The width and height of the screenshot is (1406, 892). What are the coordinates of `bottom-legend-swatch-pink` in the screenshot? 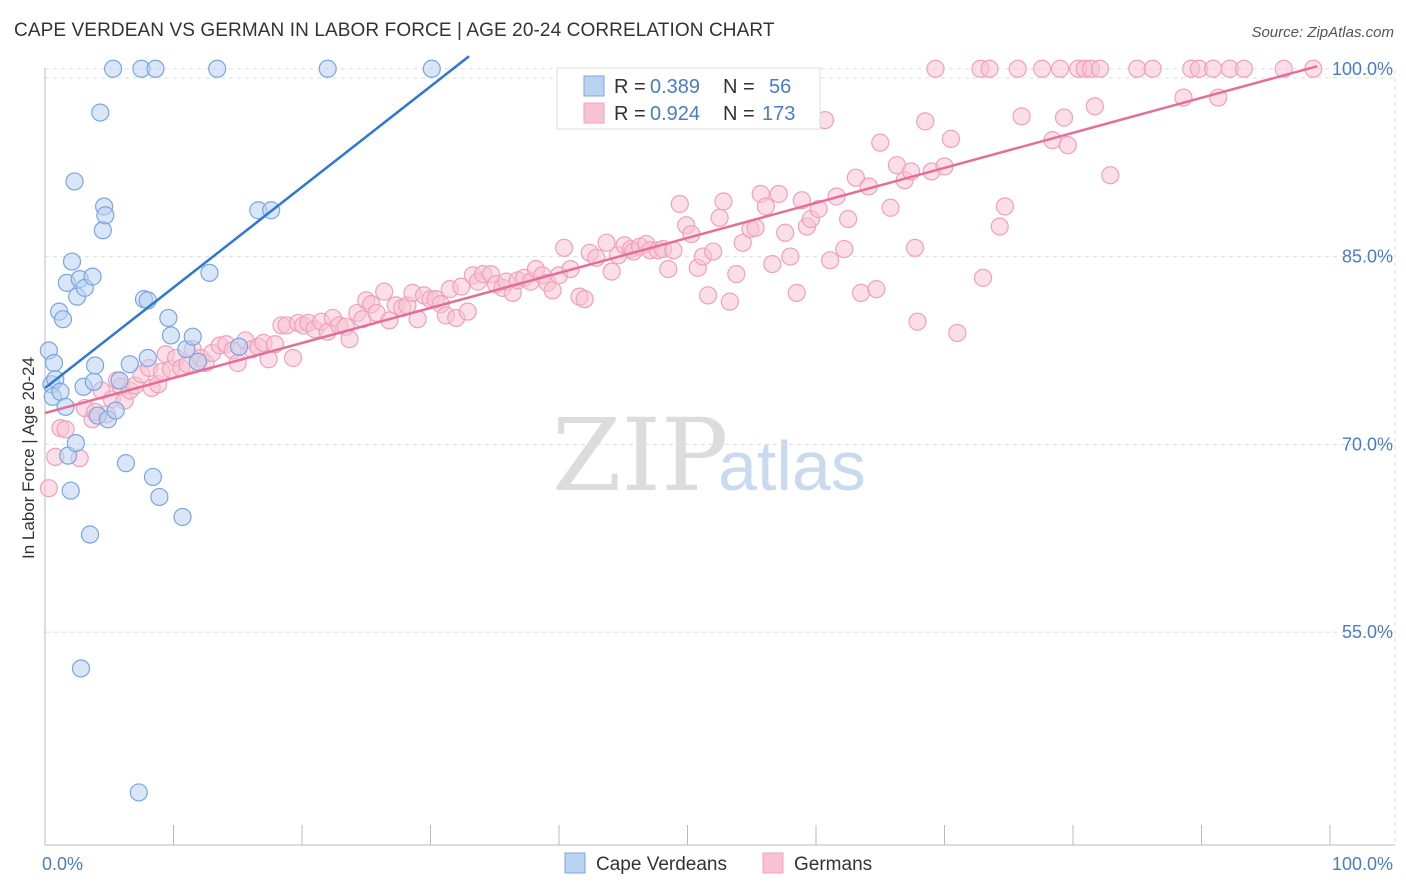 It's located at (773, 863).